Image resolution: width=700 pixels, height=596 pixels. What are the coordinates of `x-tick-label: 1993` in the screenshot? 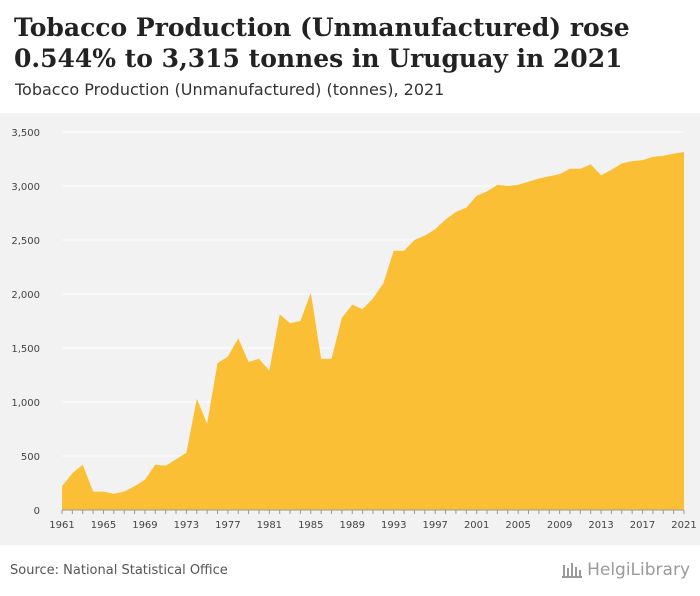 It's located at (393, 525).